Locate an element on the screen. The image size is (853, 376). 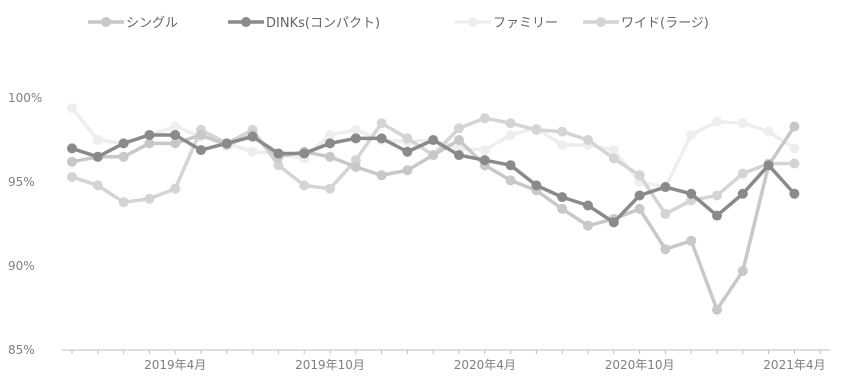
legend-item: DINKs(コンパクト) is located at coordinates (304, 23).